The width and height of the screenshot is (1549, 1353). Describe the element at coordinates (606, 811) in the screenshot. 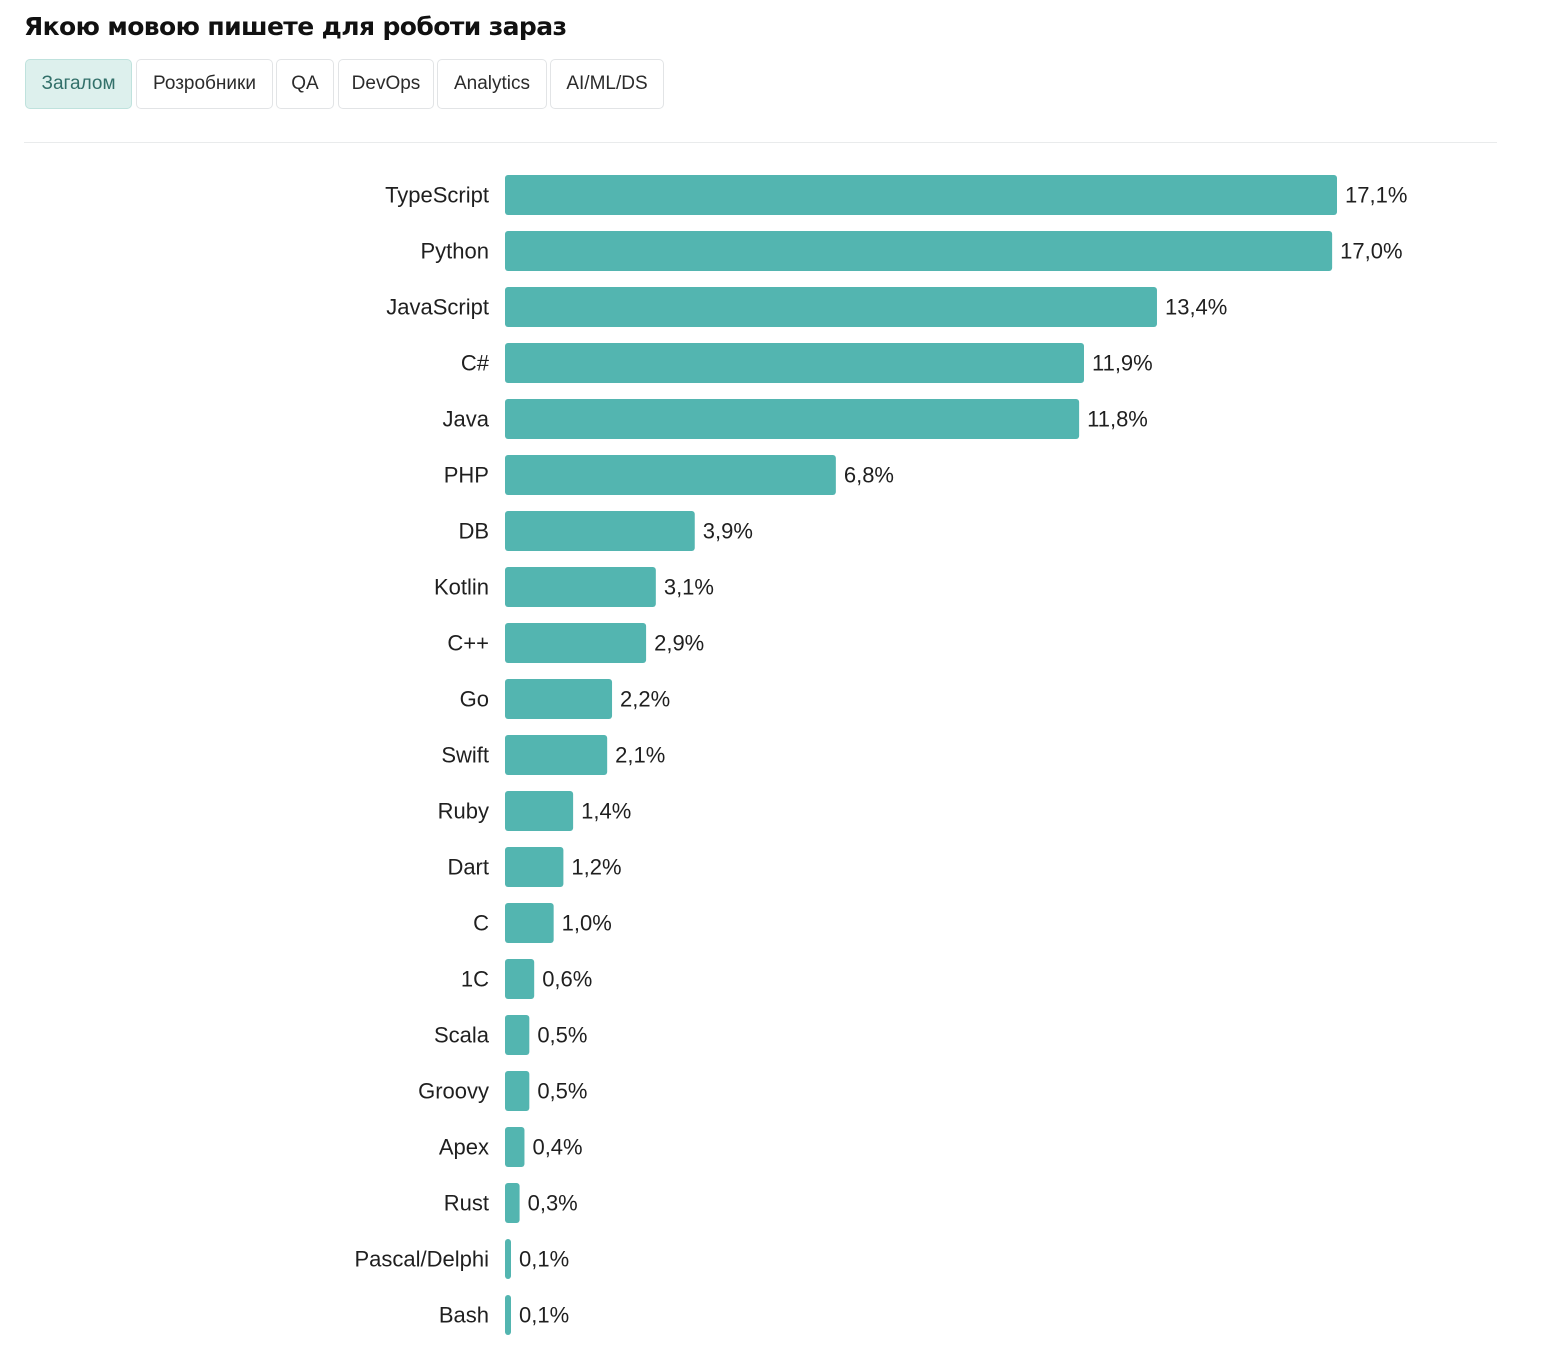

I see `value-label: 1,4%` at that location.